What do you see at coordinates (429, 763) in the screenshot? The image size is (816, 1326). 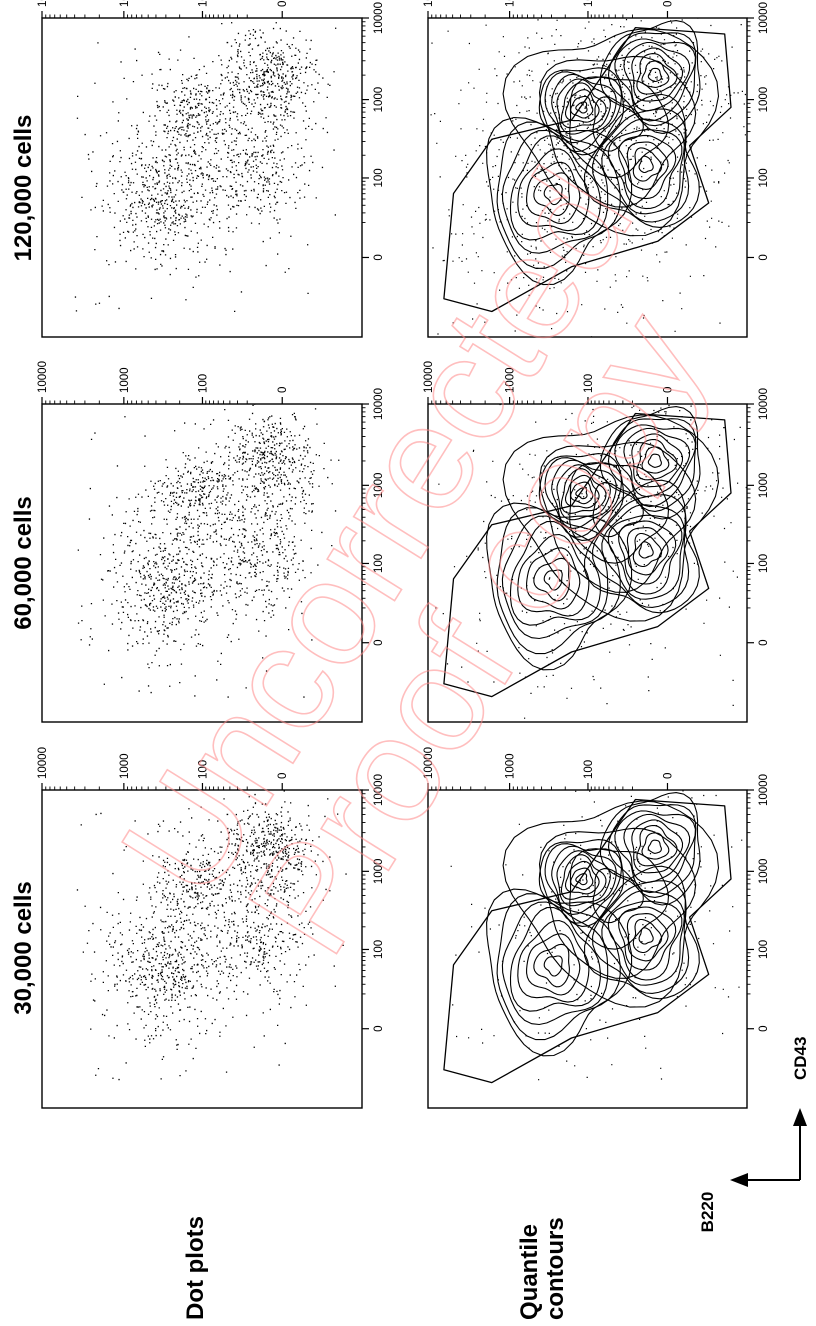 I see `b220-tick-label: 10000` at bounding box center [429, 763].